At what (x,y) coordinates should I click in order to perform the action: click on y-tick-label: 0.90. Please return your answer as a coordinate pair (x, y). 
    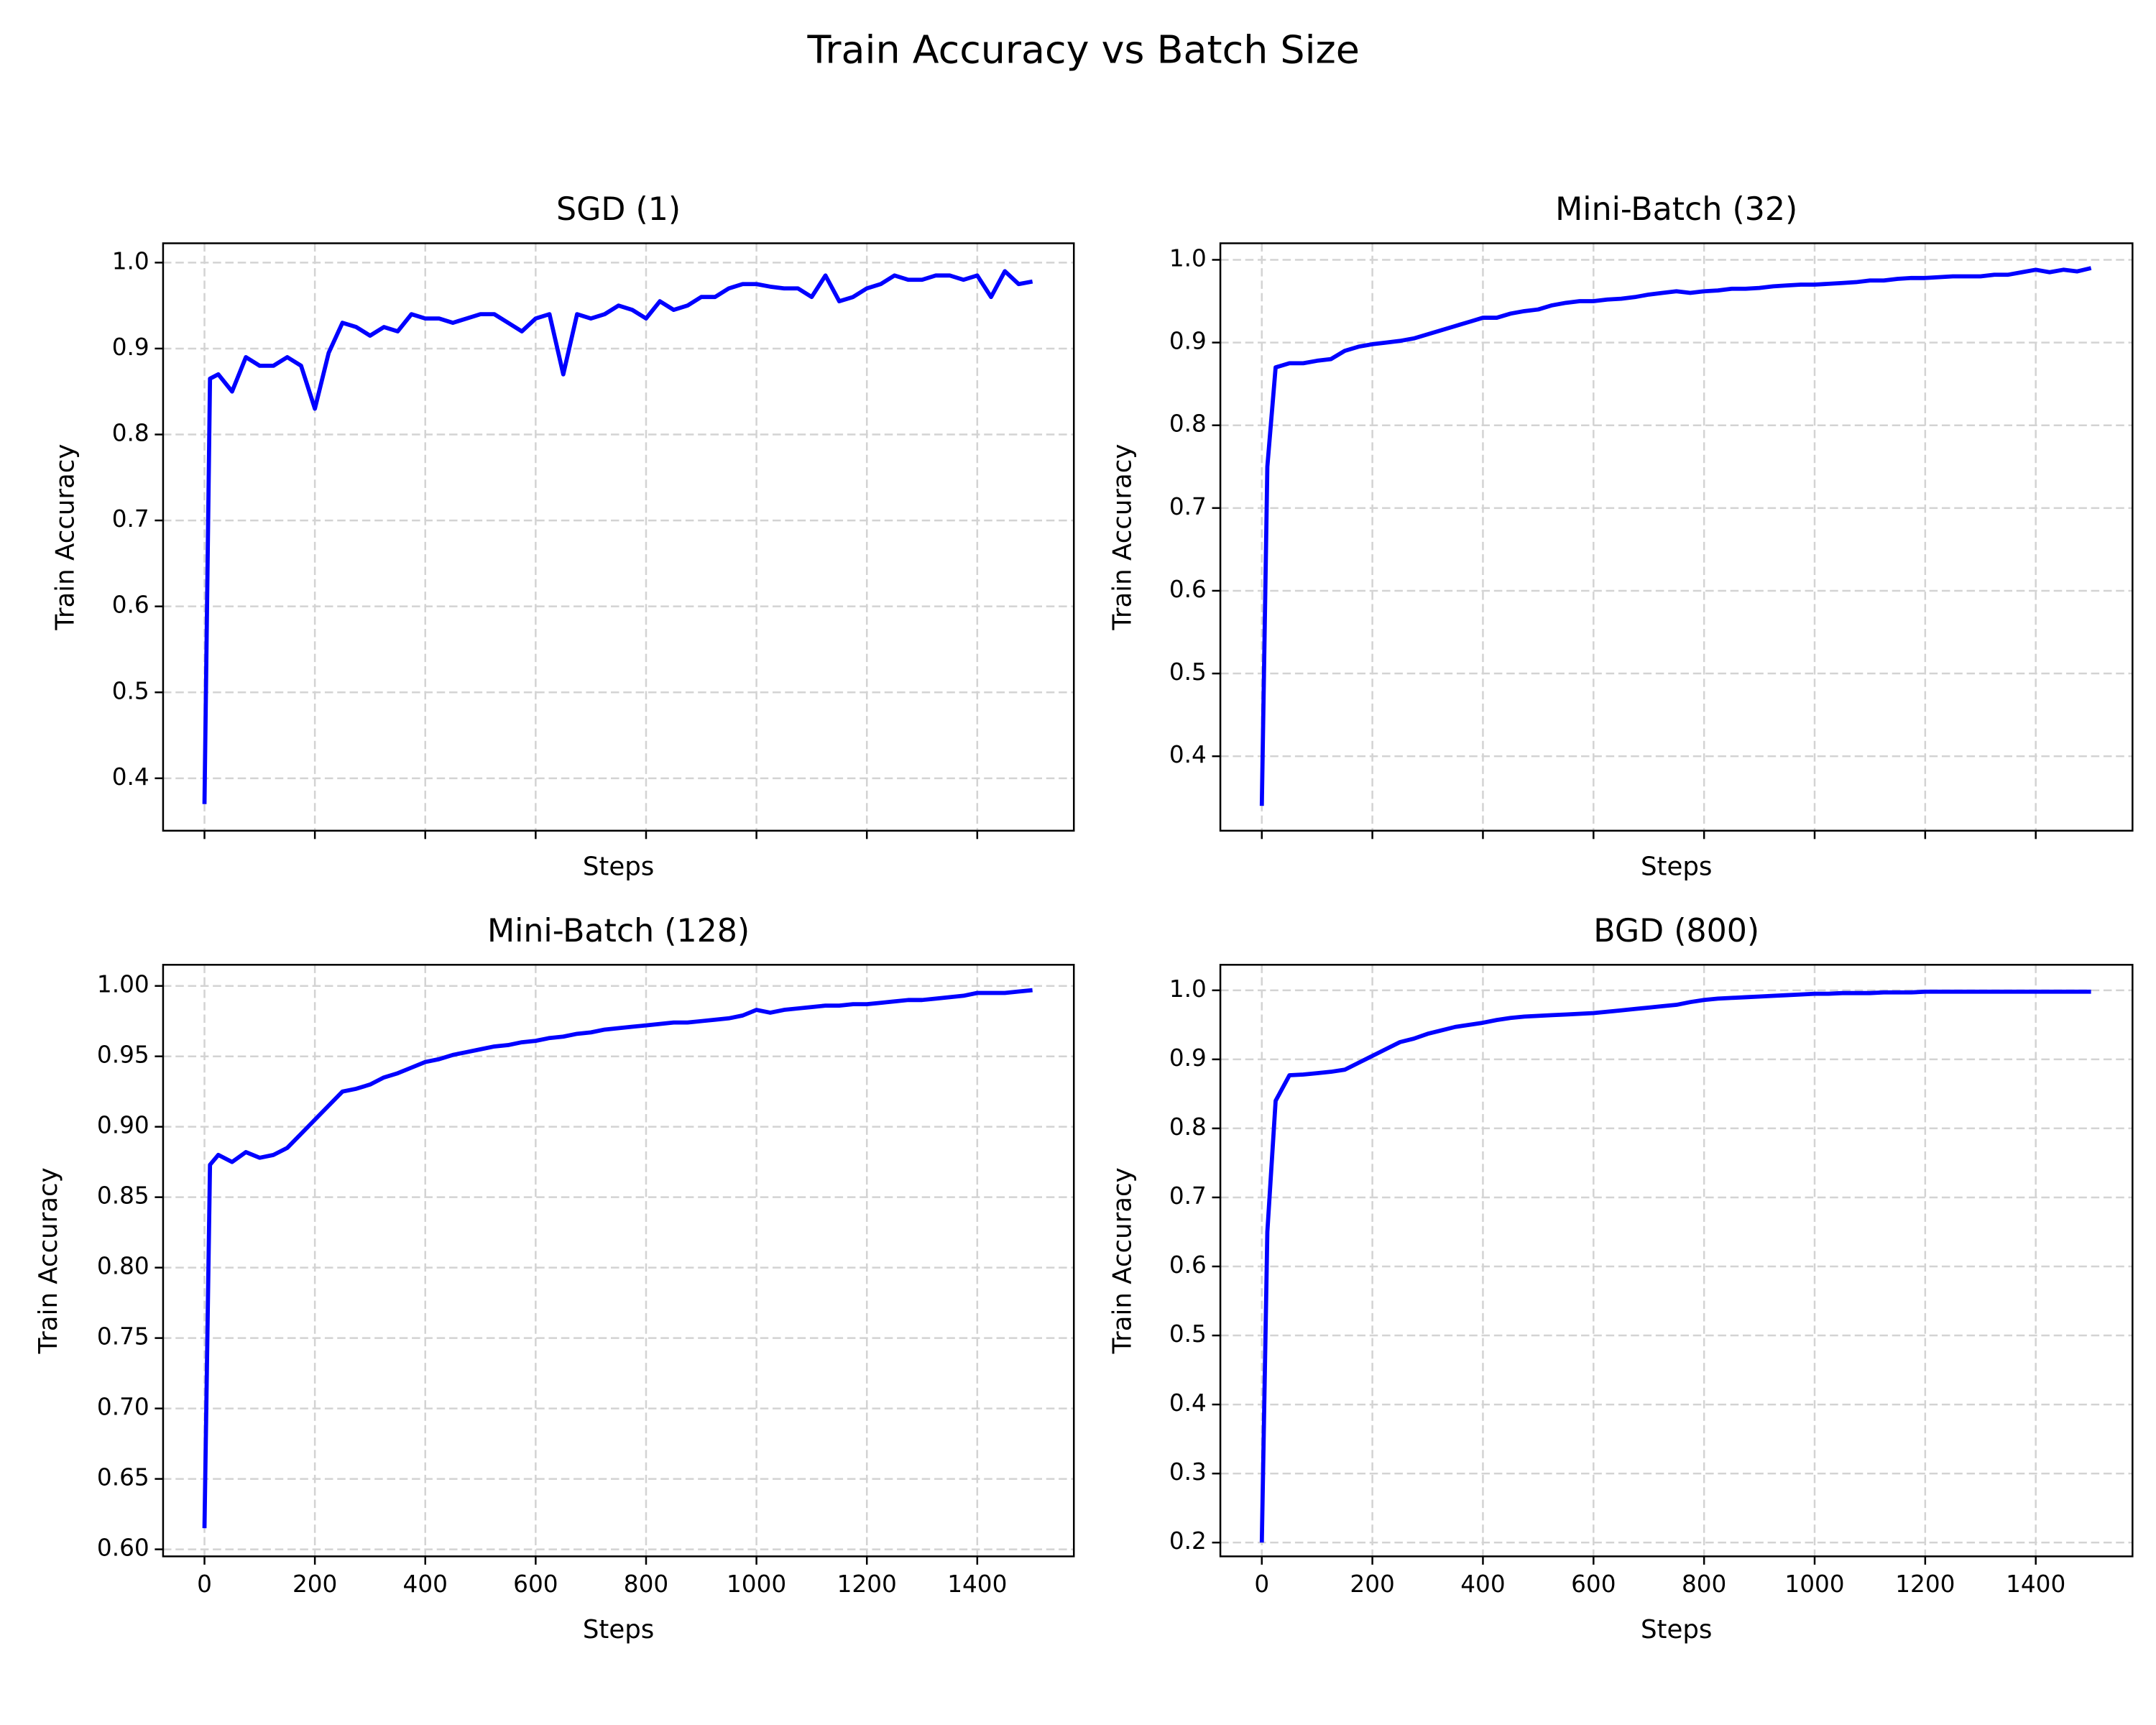
    Looking at the image, I should click on (123, 1125).